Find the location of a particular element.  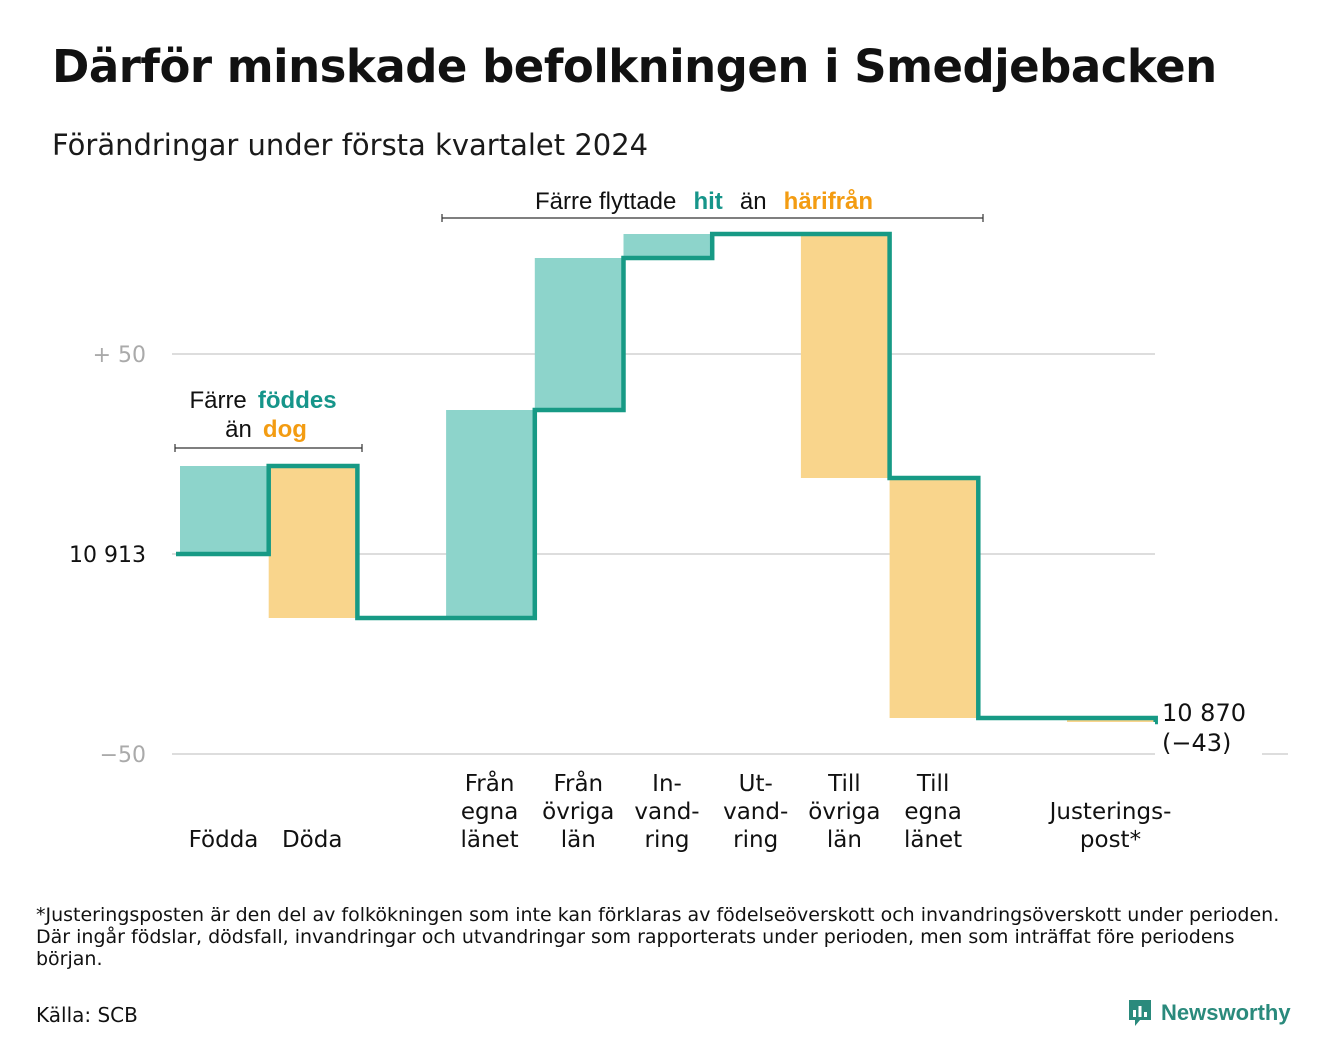

moves-annotation: Färre flyttade hit än härifrån is located at coordinates (712, 205).